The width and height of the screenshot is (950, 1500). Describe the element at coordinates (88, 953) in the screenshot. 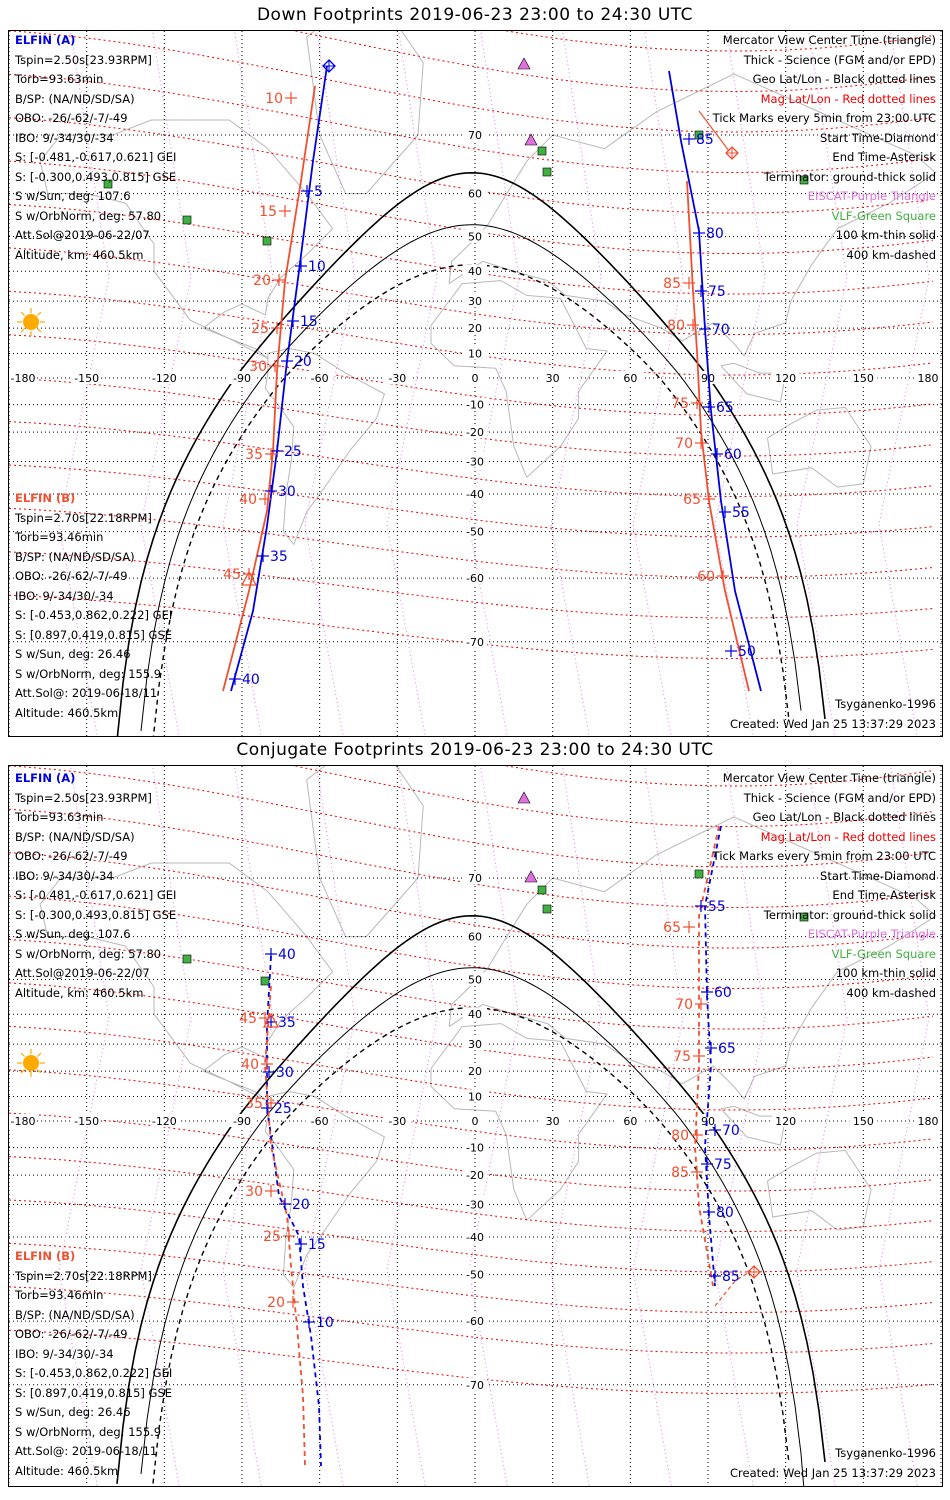

I see `elfin-a-line: S w/OrbNorm, deg: 57.80` at that location.